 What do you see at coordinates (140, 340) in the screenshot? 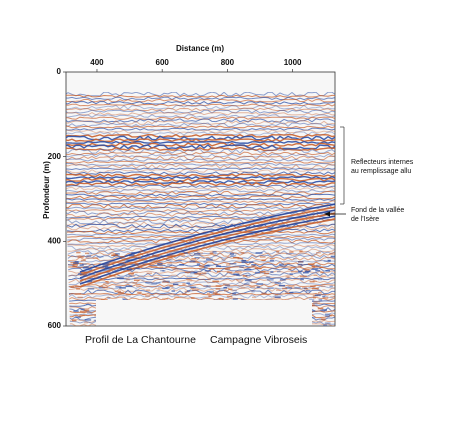
I see `caption: Profil de La Chantourne` at bounding box center [140, 340].